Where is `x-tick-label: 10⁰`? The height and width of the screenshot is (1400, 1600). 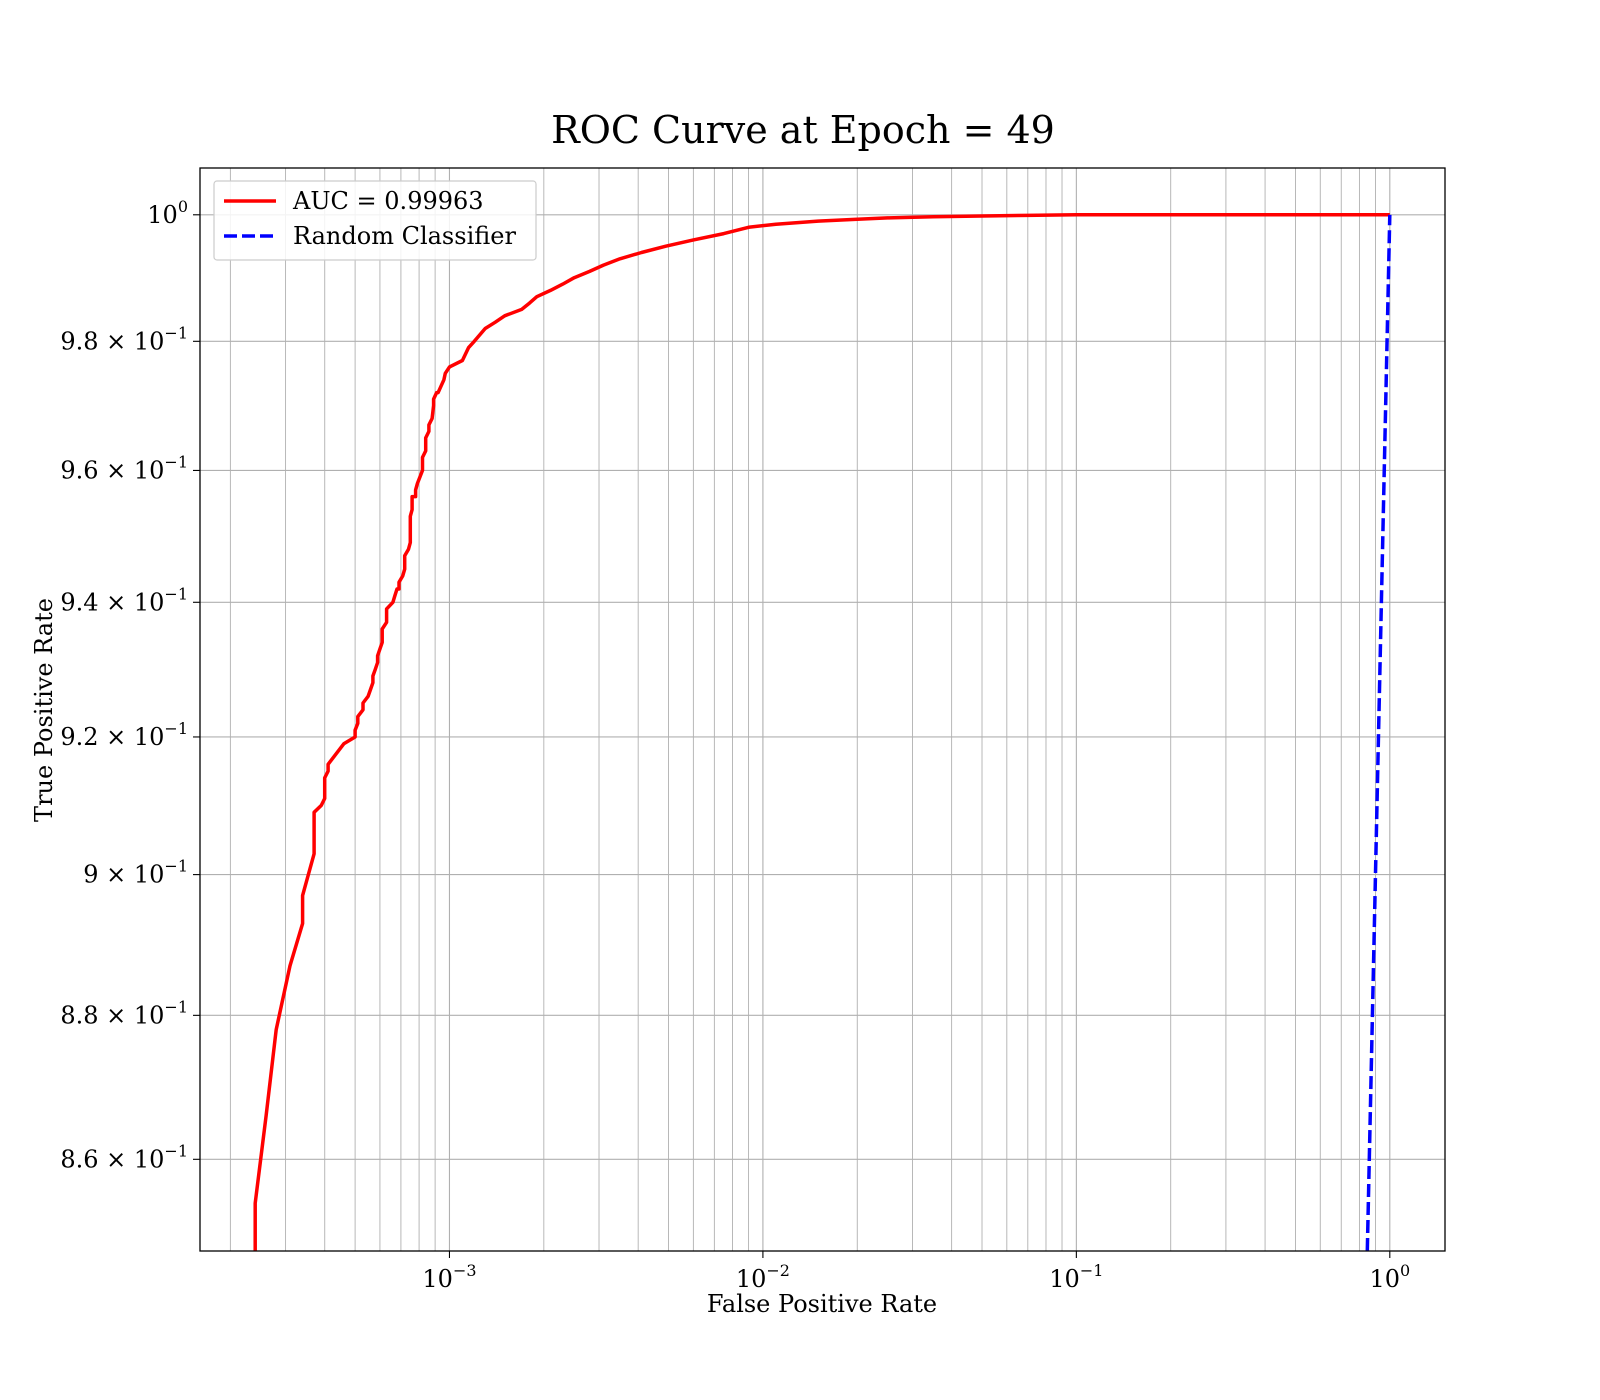
x-tick-label: 10⁰ is located at coordinates (1389, 1277).